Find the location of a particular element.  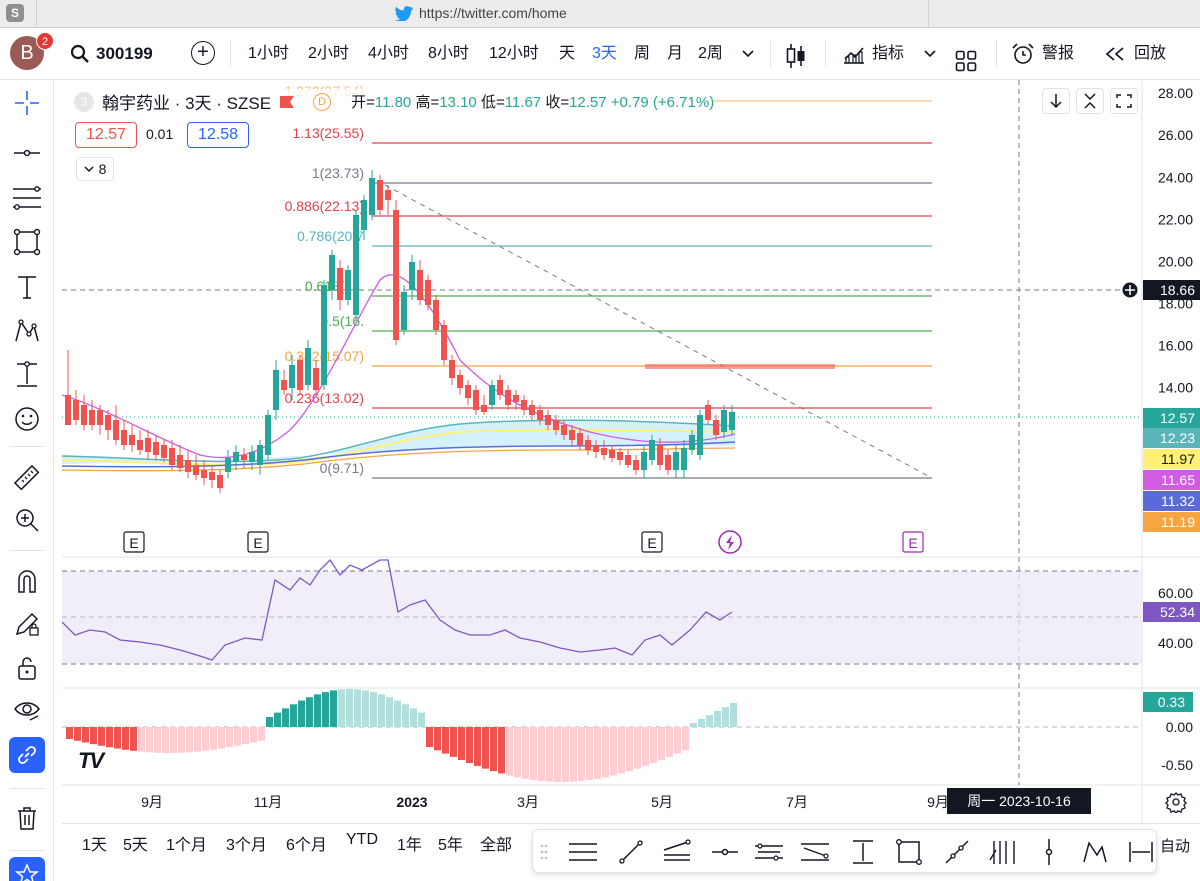

fav-trendline-tool is located at coordinates (631, 852).